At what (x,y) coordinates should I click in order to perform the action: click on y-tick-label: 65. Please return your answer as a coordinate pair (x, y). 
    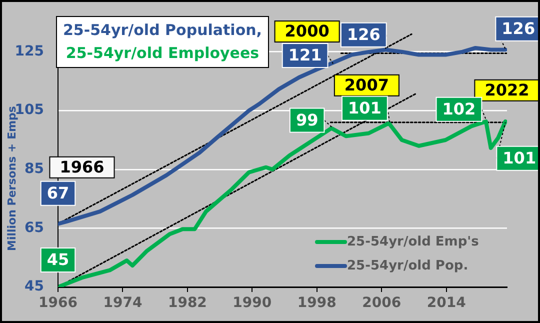
    Looking at the image, I should click on (34, 228).